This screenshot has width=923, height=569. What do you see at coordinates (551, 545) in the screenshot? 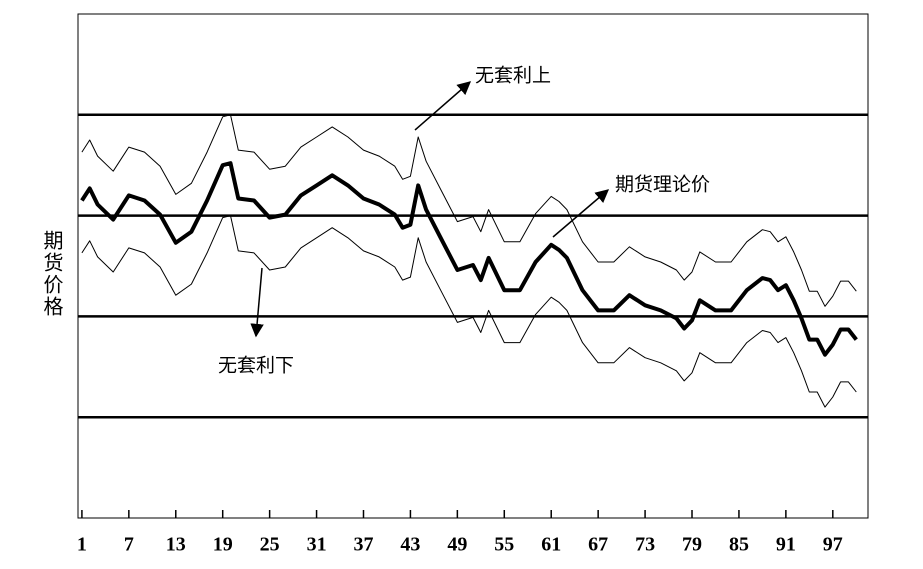
I see `x-tick-label: 61` at bounding box center [551, 545].